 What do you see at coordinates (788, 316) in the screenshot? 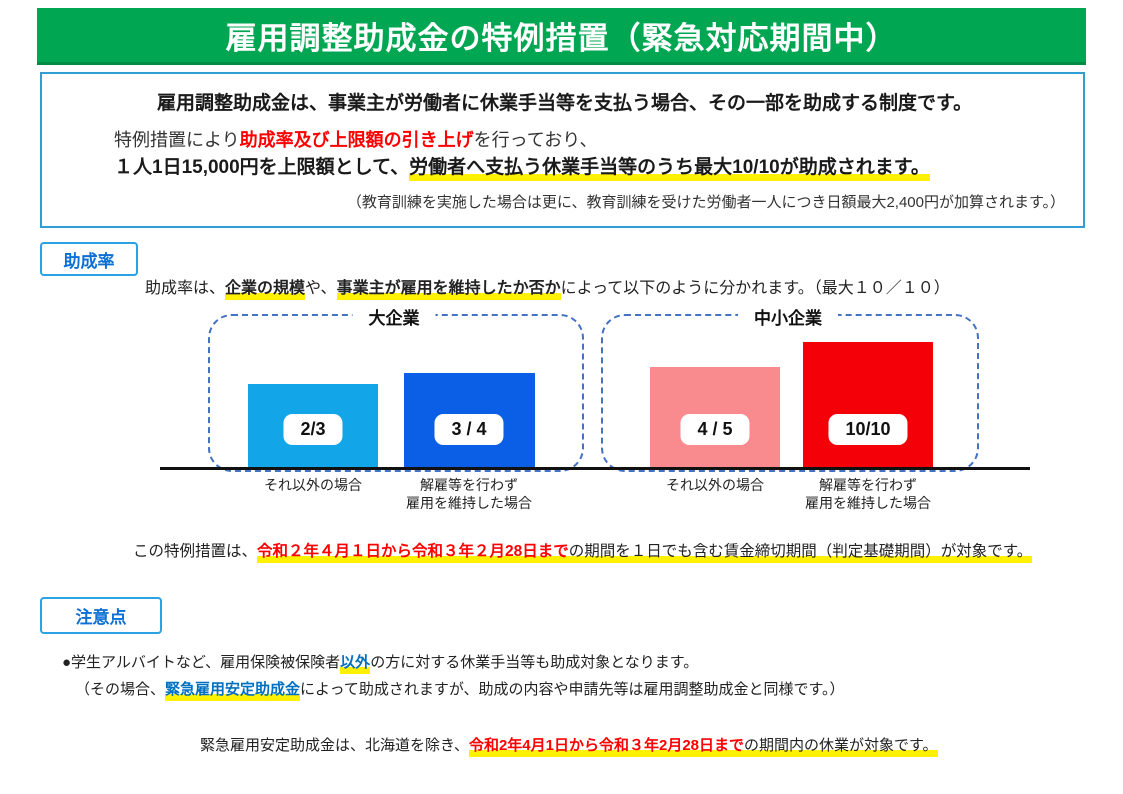
I see `group-label-sme: 中小企業` at bounding box center [788, 316].